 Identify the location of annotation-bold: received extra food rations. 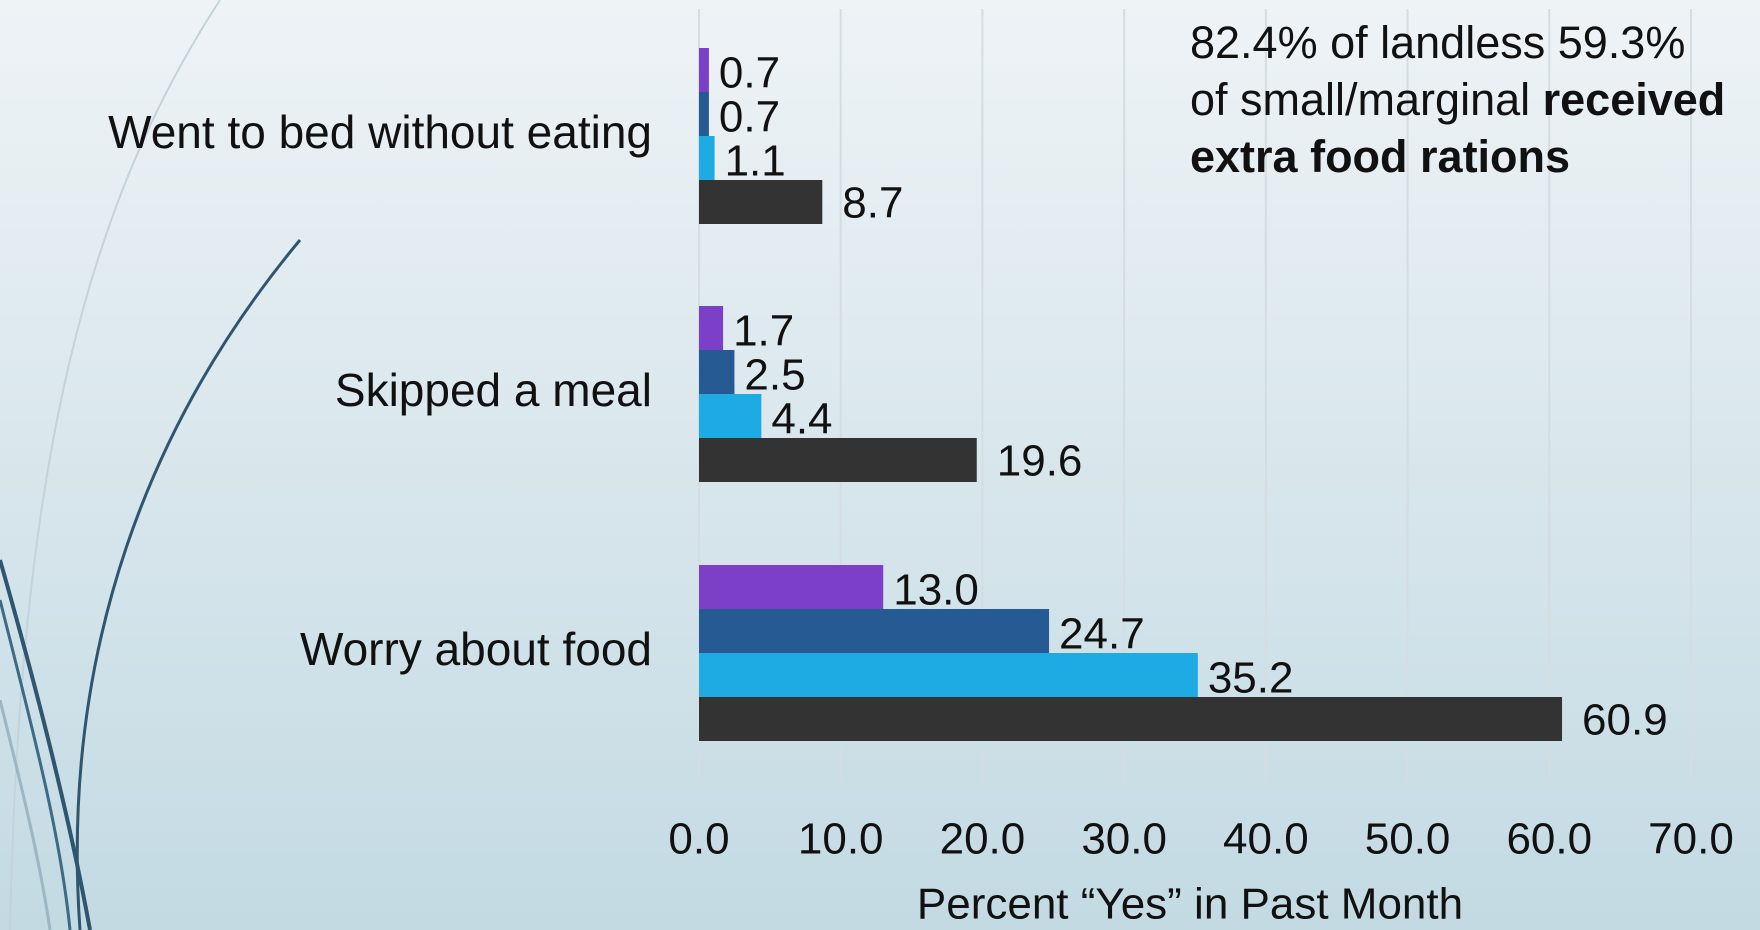
(1458, 128).